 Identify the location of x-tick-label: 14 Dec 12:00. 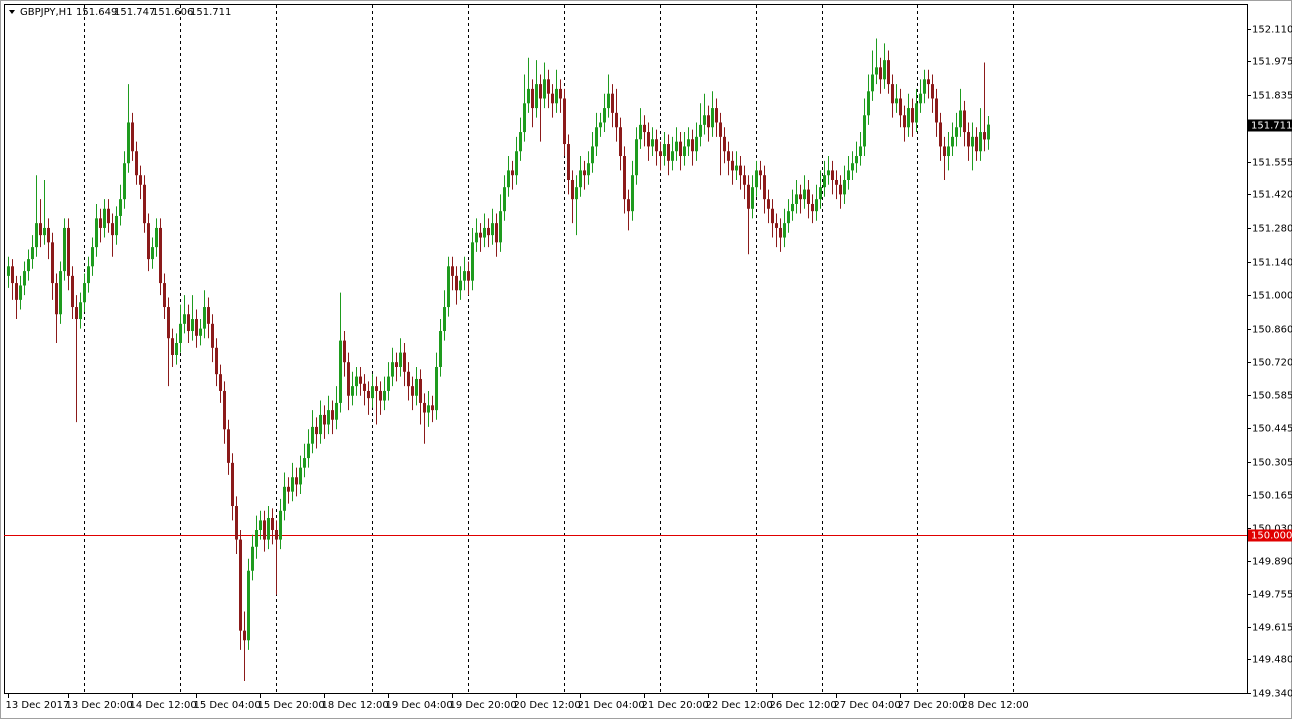
(163, 705).